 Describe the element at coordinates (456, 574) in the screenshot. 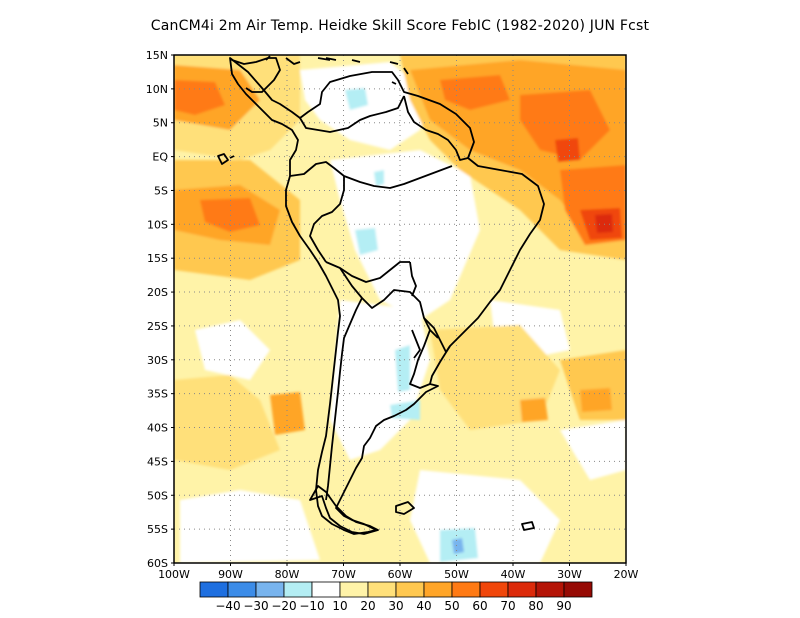

I see `lon-tick-label: 50W` at that location.